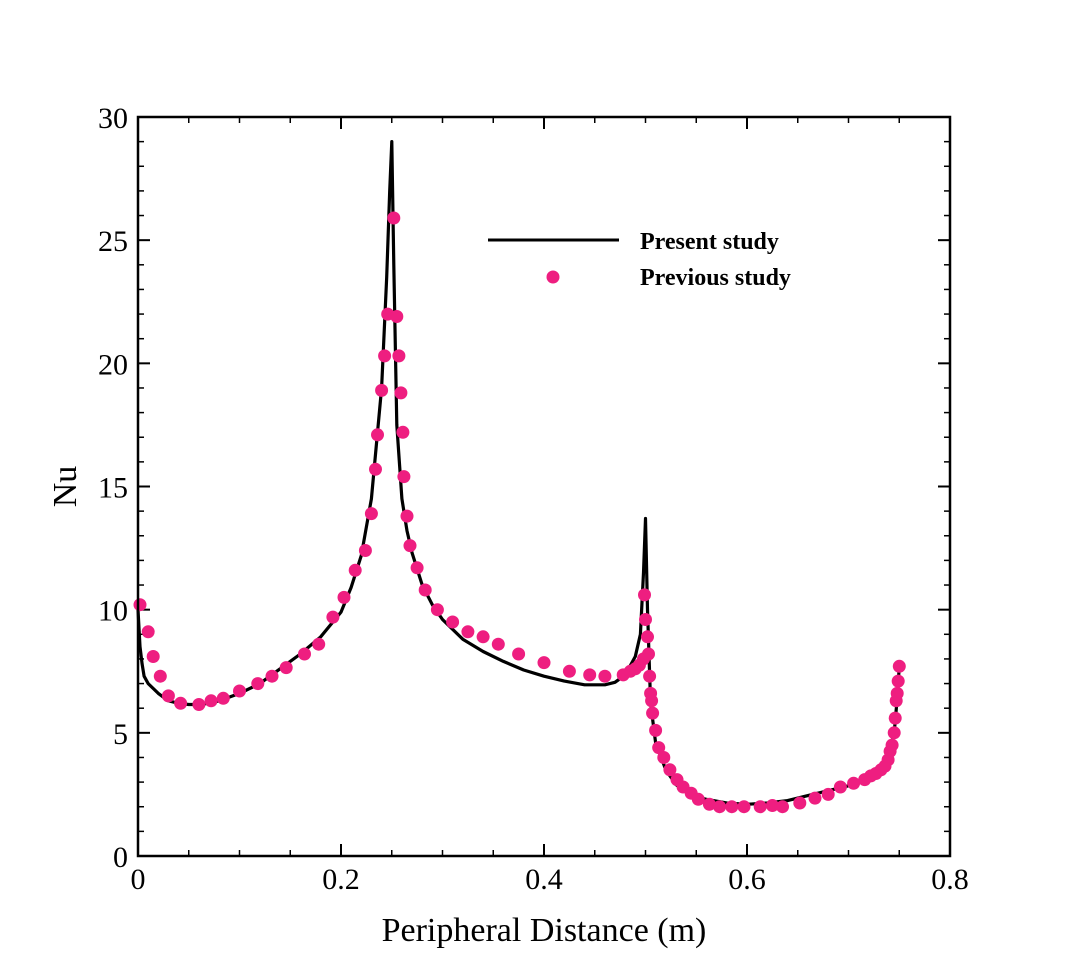 The image size is (1080, 960). What do you see at coordinates (553, 277) in the screenshot?
I see `legend-marker-swatch` at bounding box center [553, 277].